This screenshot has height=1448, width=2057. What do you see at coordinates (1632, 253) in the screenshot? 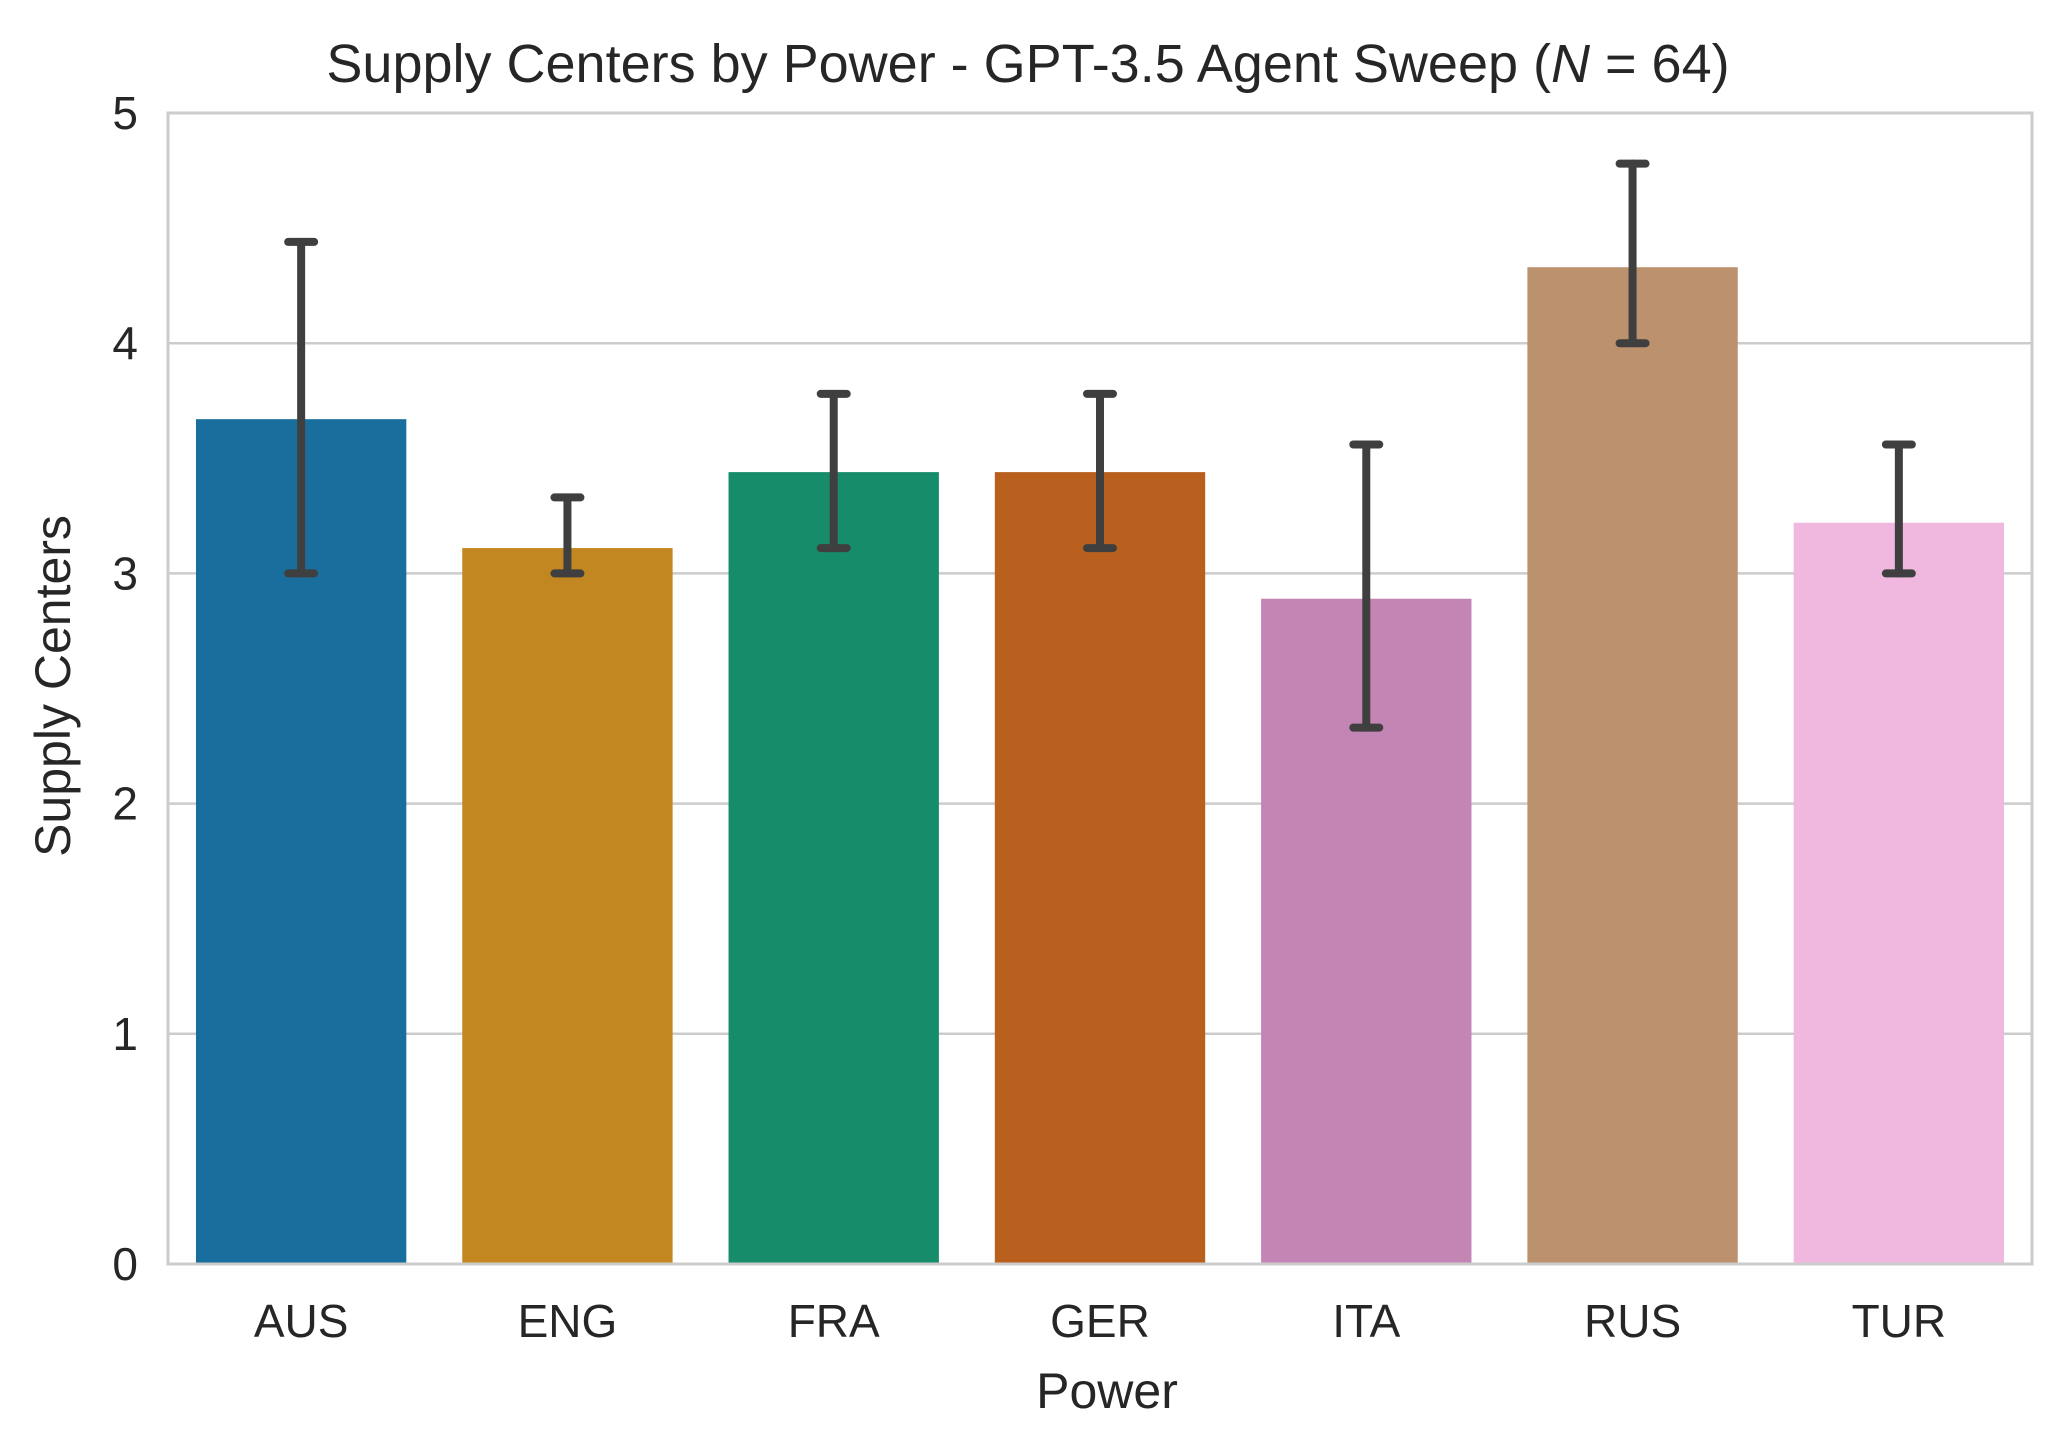
I see `error-bar-rus` at bounding box center [1632, 253].